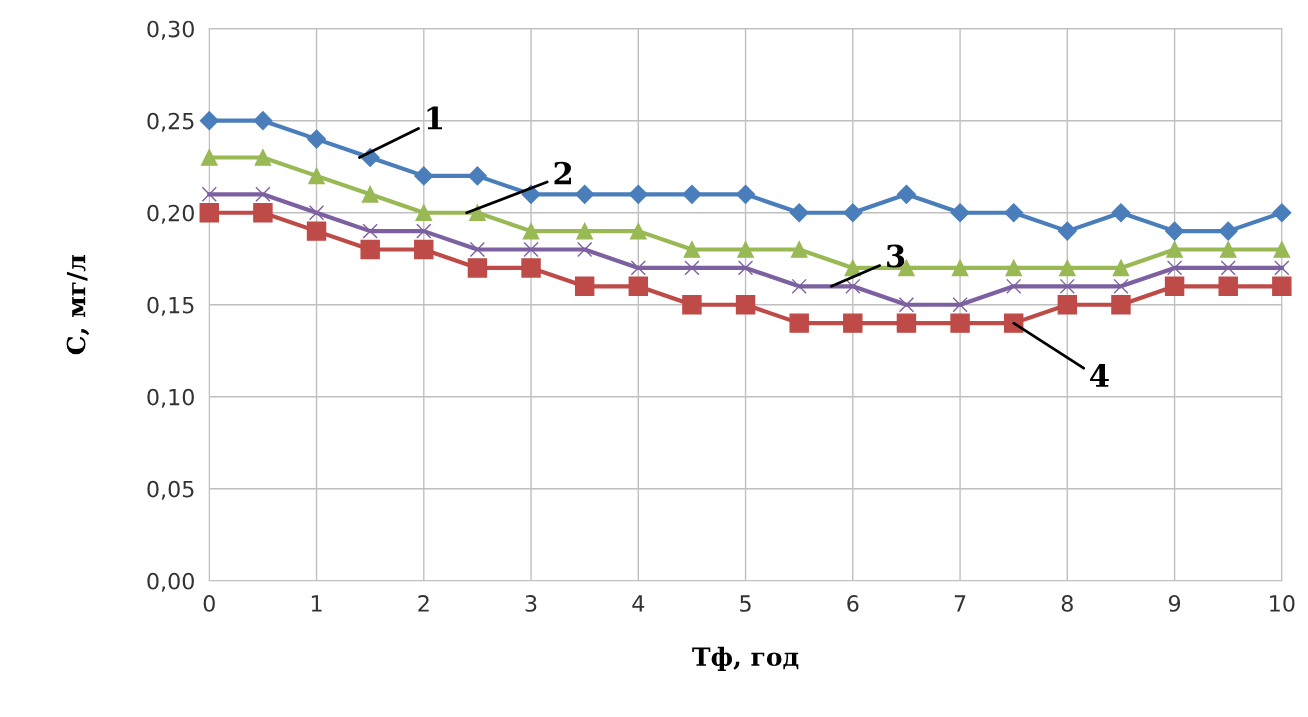 This screenshot has width=1308, height=717. I want to click on y-tick-label: 0,10, so click(170, 398).